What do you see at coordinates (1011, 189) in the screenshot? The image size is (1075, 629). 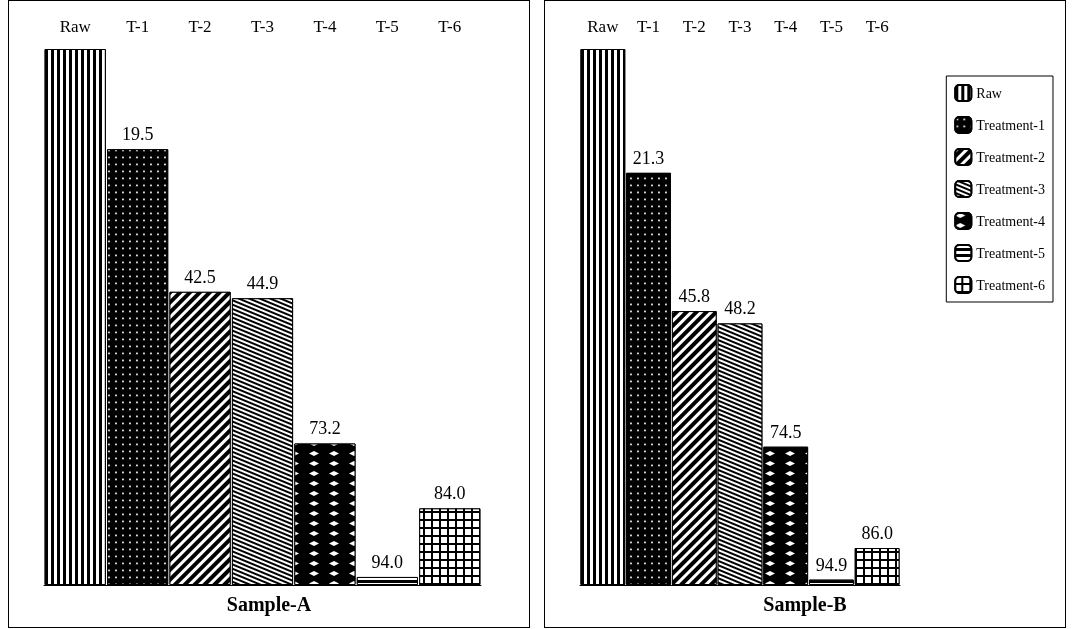 I see `legend-label: Treatment-3` at bounding box center [1011, 189].